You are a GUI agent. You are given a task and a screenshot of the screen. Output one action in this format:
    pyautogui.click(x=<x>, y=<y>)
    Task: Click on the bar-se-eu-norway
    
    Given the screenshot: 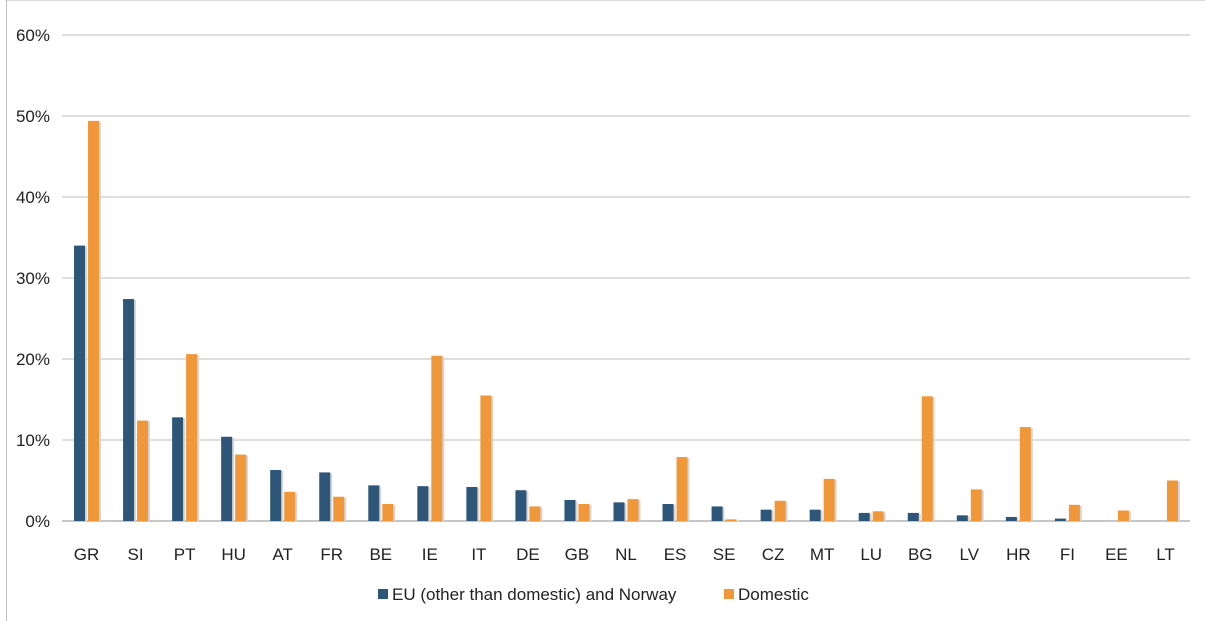 What is the action you would take?
    pyautogui.click(x=717, y=513)
    